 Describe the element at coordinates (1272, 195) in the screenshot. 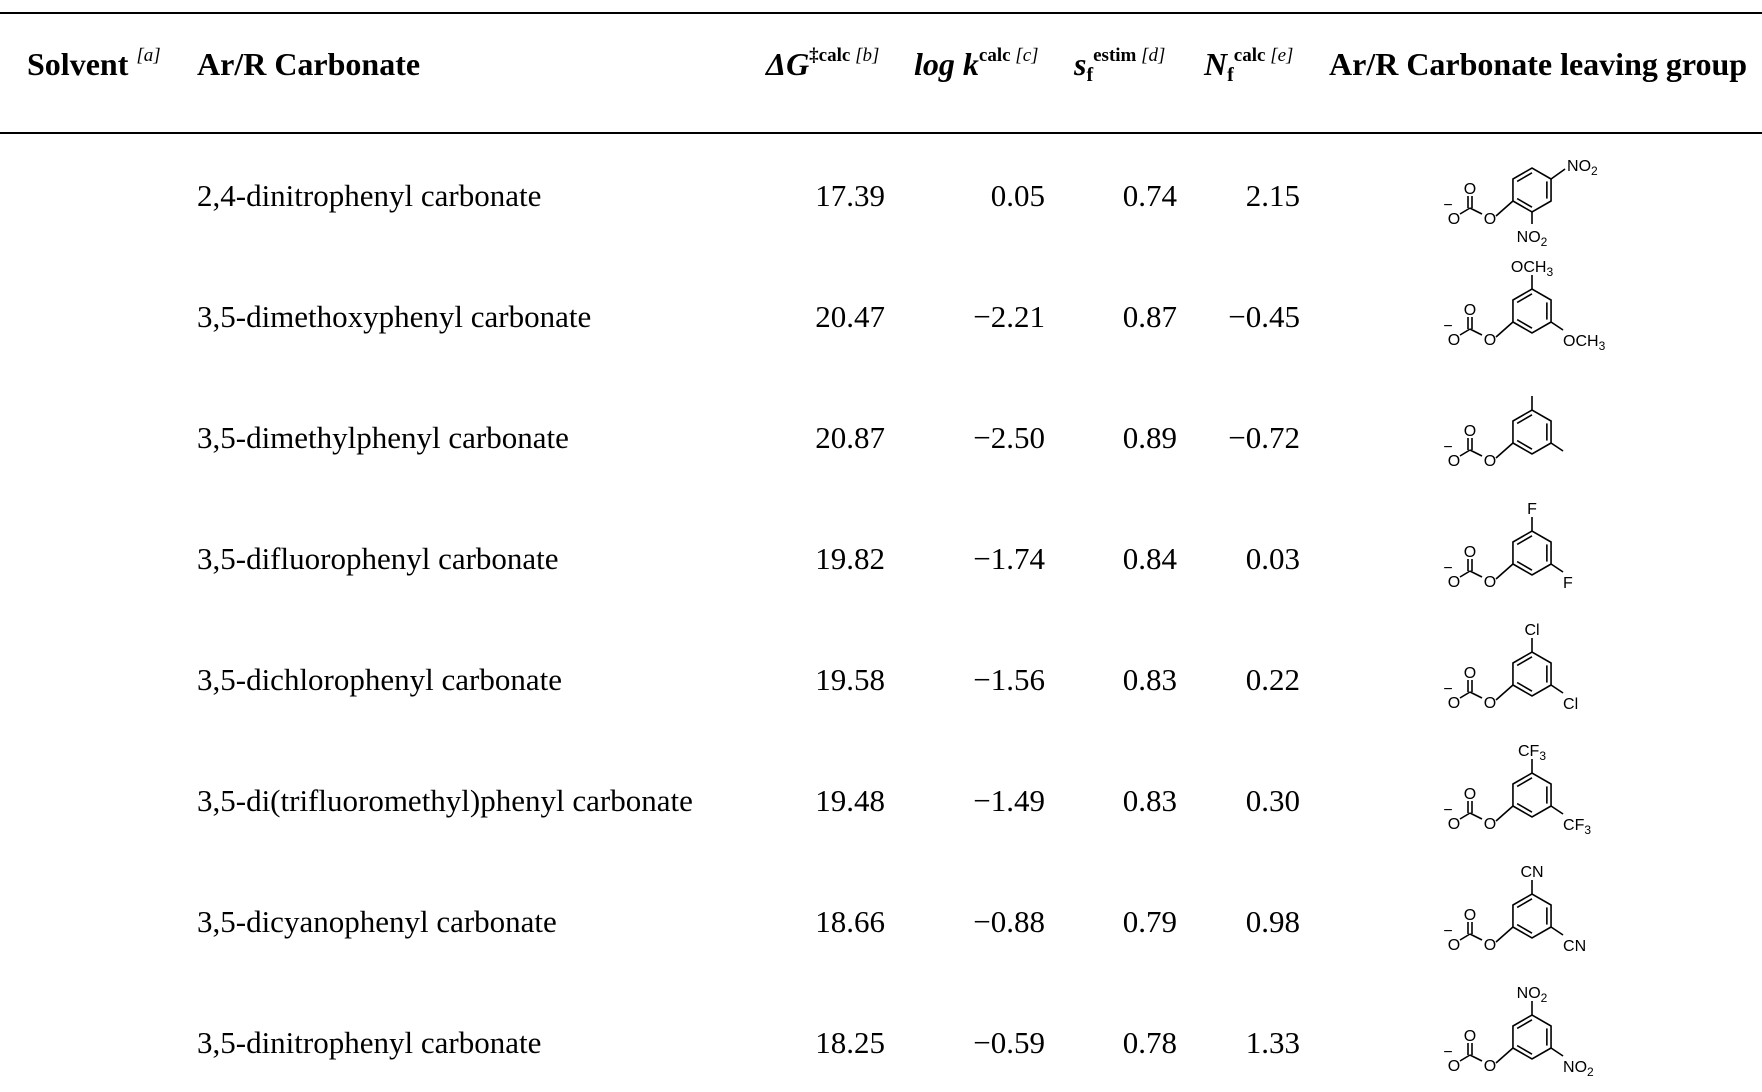

I see `nf-value: 2.15` at that location.